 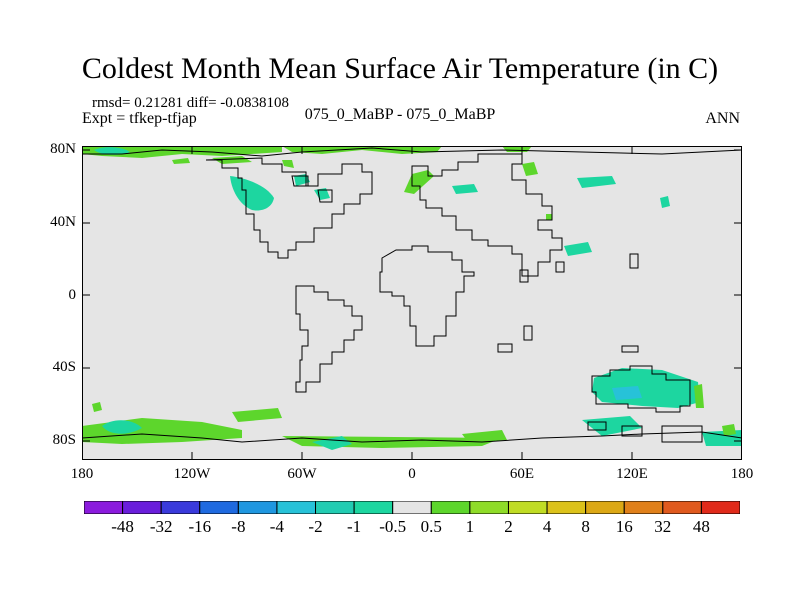 What do you see at coordinates (354, 526) in the screenshot?
I see `colorbar-label: -1` at bounding box center [354, 526].